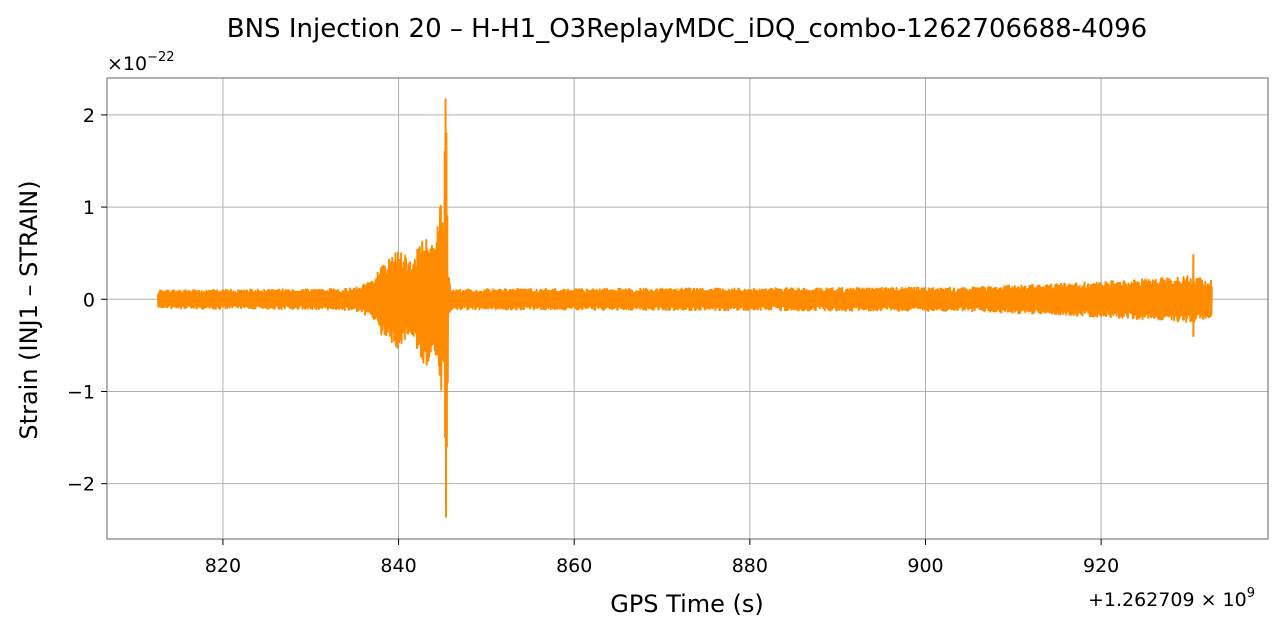 The height and width of the screenshot is (633, 1283). I want to click on y-scale-exponent: −22, so click(160, 57).